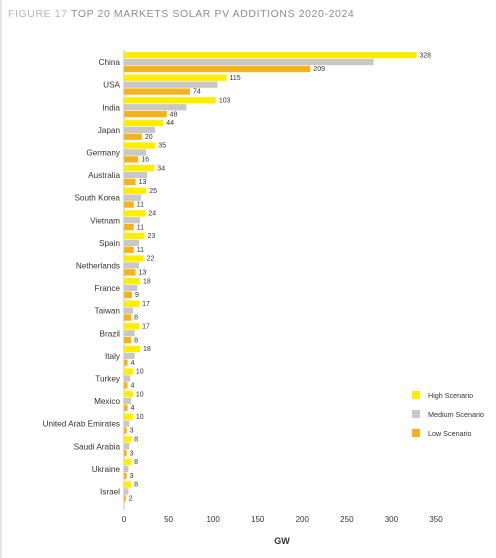 This screenshot has height=558, width=496. Describe the element at coordinates (108, 311) in the screenshot. I see `category-label: Taiwan` at that location.